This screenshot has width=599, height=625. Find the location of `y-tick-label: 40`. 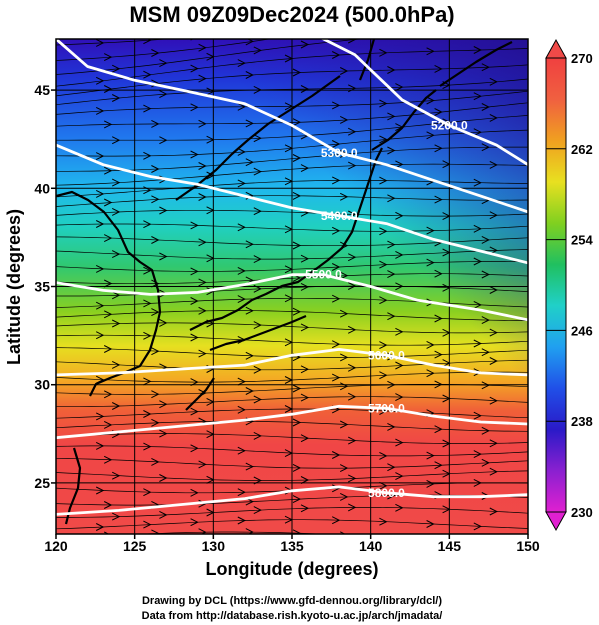

y-tick-label: 40 is located at coordinates (42, 188).